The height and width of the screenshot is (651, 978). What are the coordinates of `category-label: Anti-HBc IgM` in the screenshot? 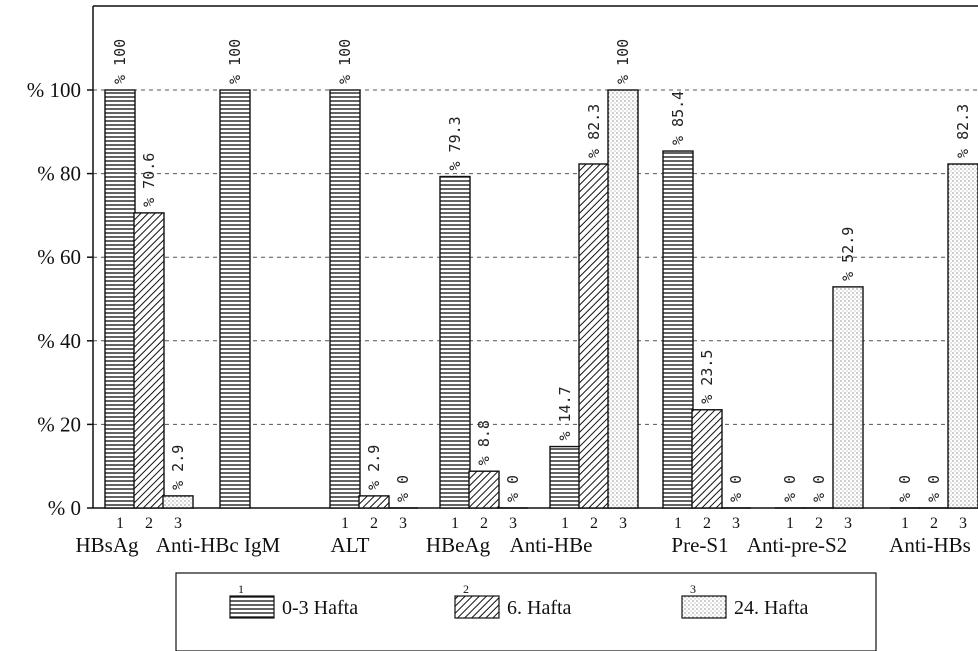 It's located at (218, 545).